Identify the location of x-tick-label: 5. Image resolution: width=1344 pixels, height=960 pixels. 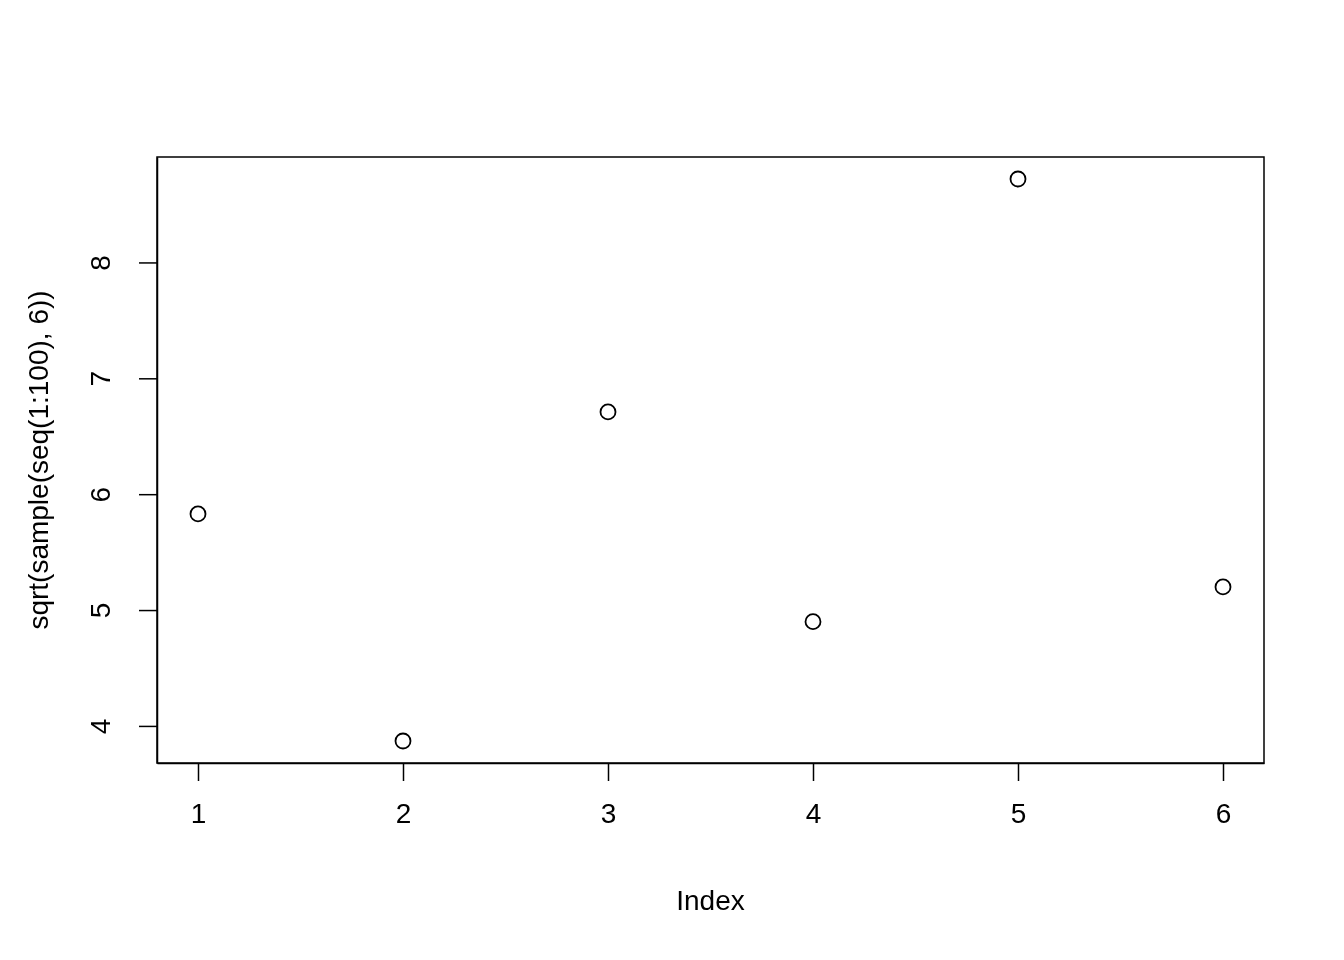
(1018, 813).